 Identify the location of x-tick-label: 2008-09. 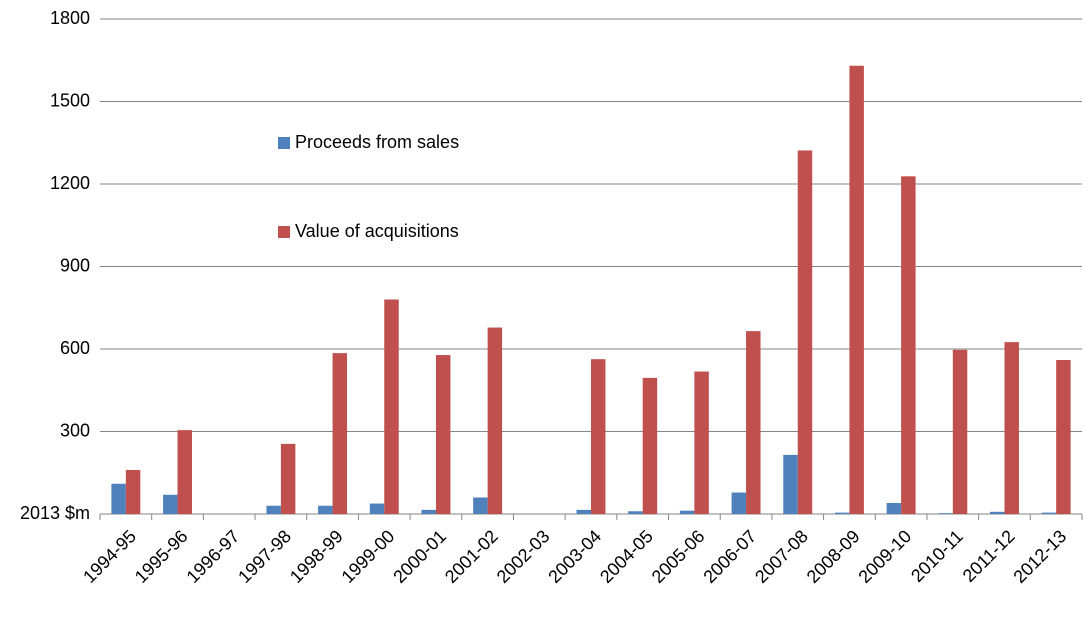
(833, 556).